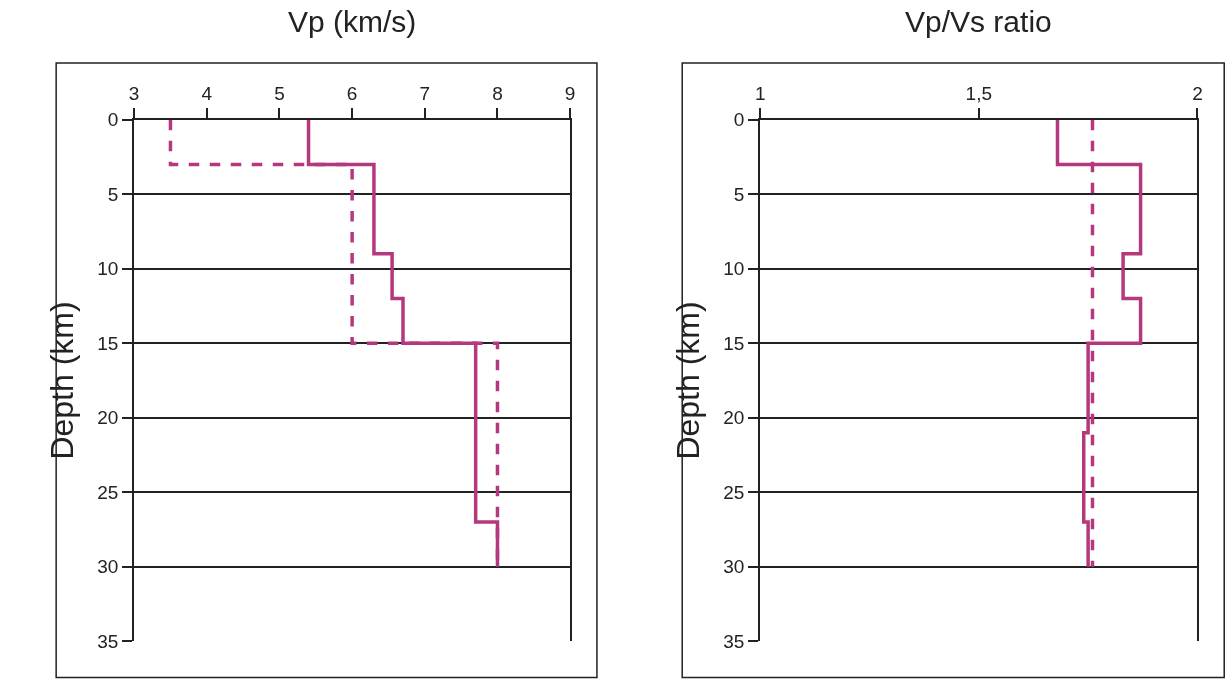 Image resolution: width=1228 pixels, height=682 pixels. I want to click on chart-title: Vp/Vs ratio, so click(978, 21).